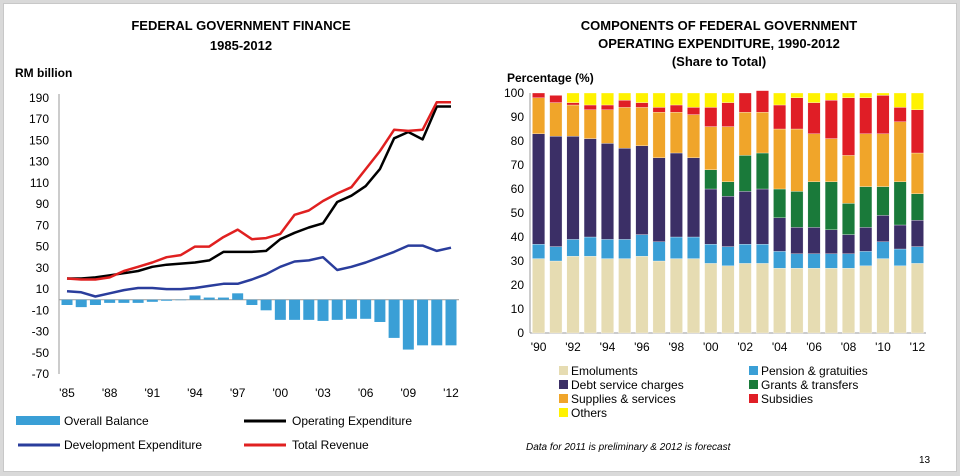  Describe the element at coordinates (539, 347) in the screenshot. I see `right-x-tick-label: '90` at that location.